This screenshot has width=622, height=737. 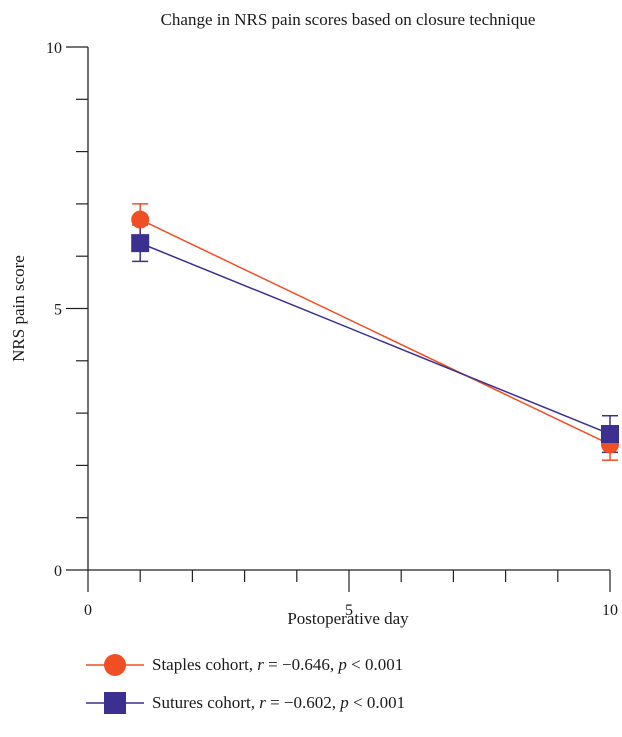 What do you see at coordinates (58, 571) in the screenshot?
I see `y-tick-label: 0` at bounding box center [58, 571].